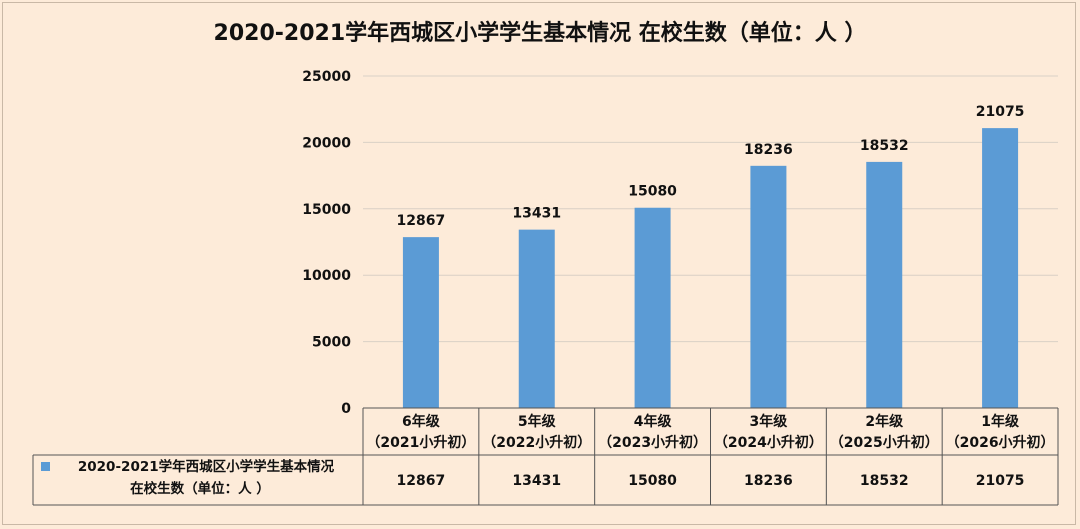  Describe the element at coordinates (200, 488) in the screenshot. I see `legend-series-name-line2: 在校生数（单位：人 ）` at that location.